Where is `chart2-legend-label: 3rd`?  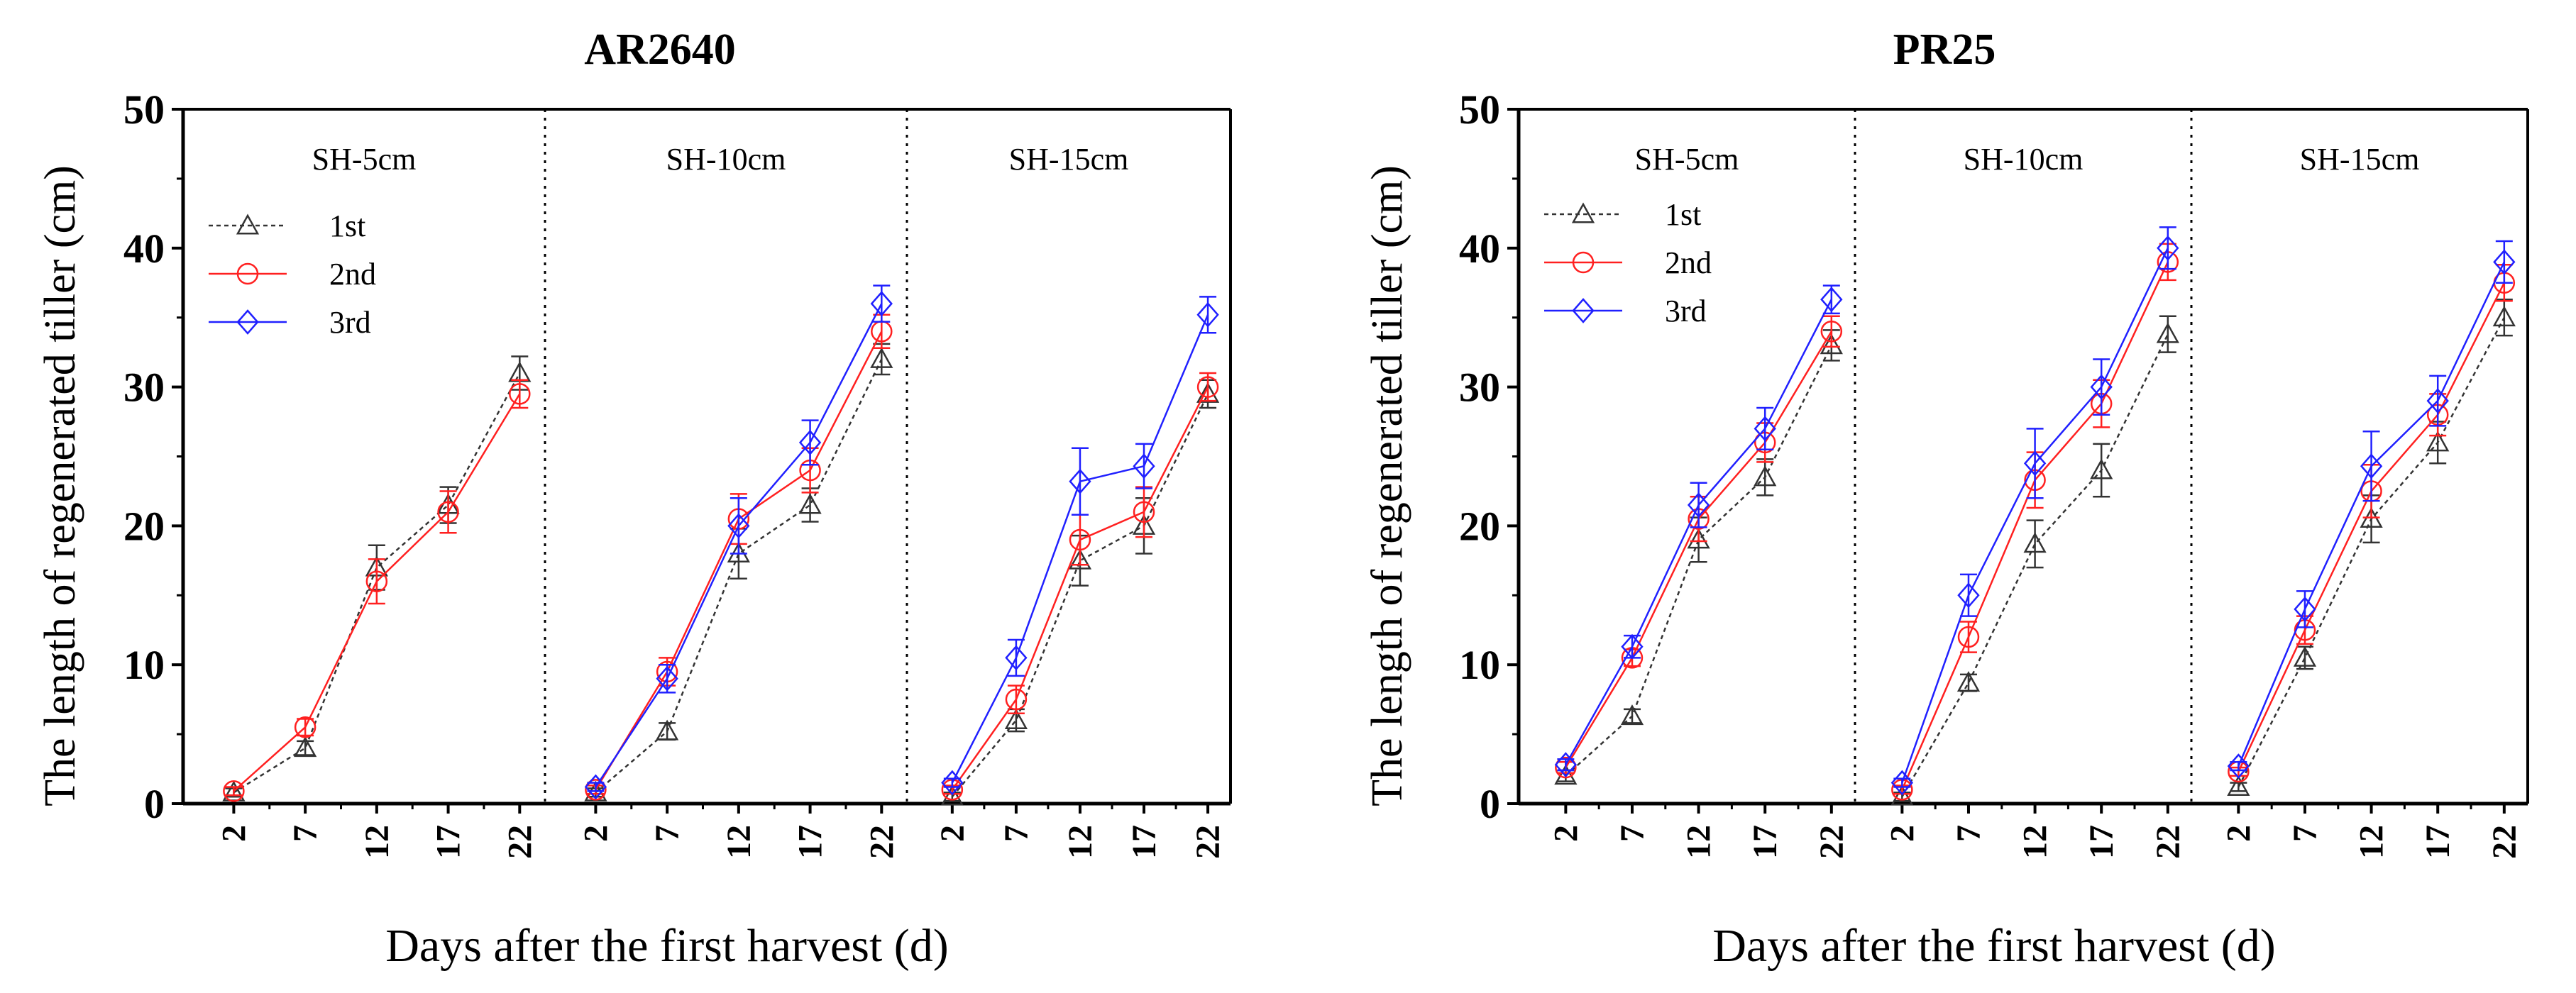 chart2-legend-label: 3rd is located at coordinates (1686, 311).